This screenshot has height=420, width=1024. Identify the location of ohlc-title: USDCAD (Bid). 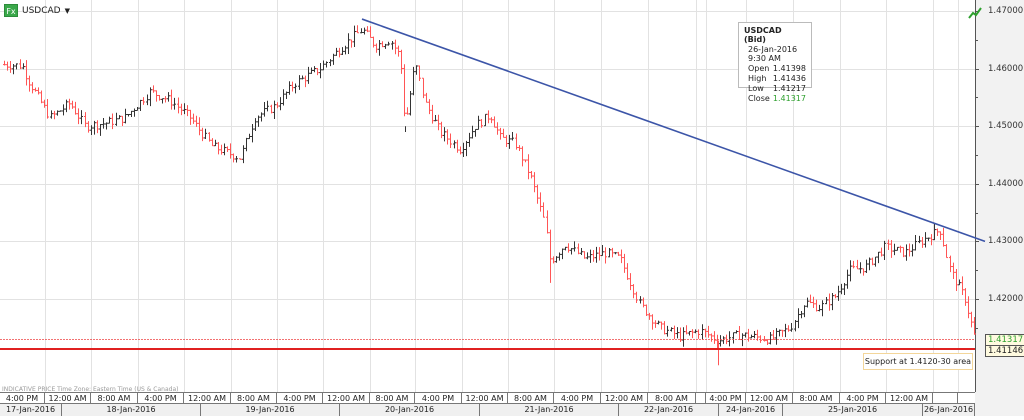
(763, 35).